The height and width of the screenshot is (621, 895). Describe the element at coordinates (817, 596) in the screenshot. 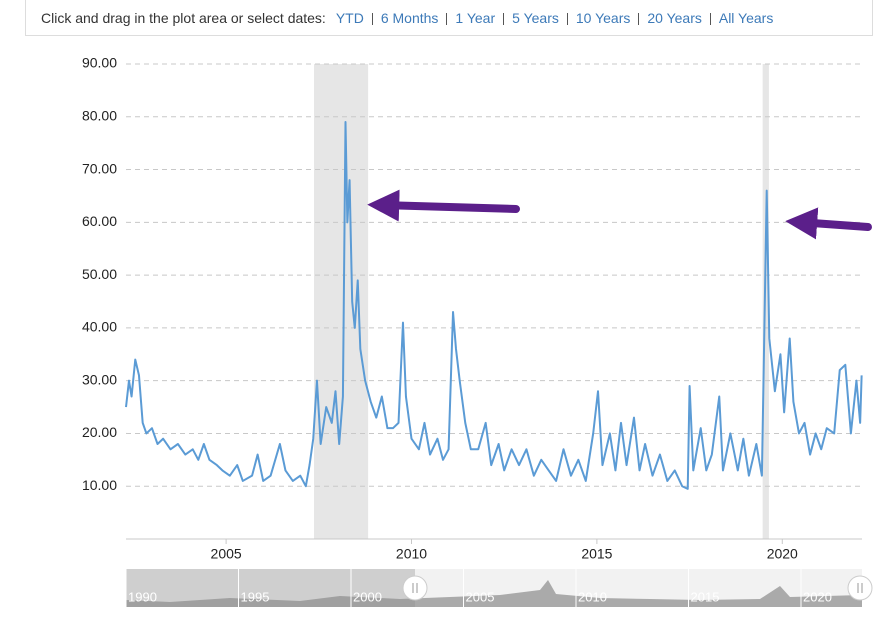

I see `navigator-label: 2020` at that location.